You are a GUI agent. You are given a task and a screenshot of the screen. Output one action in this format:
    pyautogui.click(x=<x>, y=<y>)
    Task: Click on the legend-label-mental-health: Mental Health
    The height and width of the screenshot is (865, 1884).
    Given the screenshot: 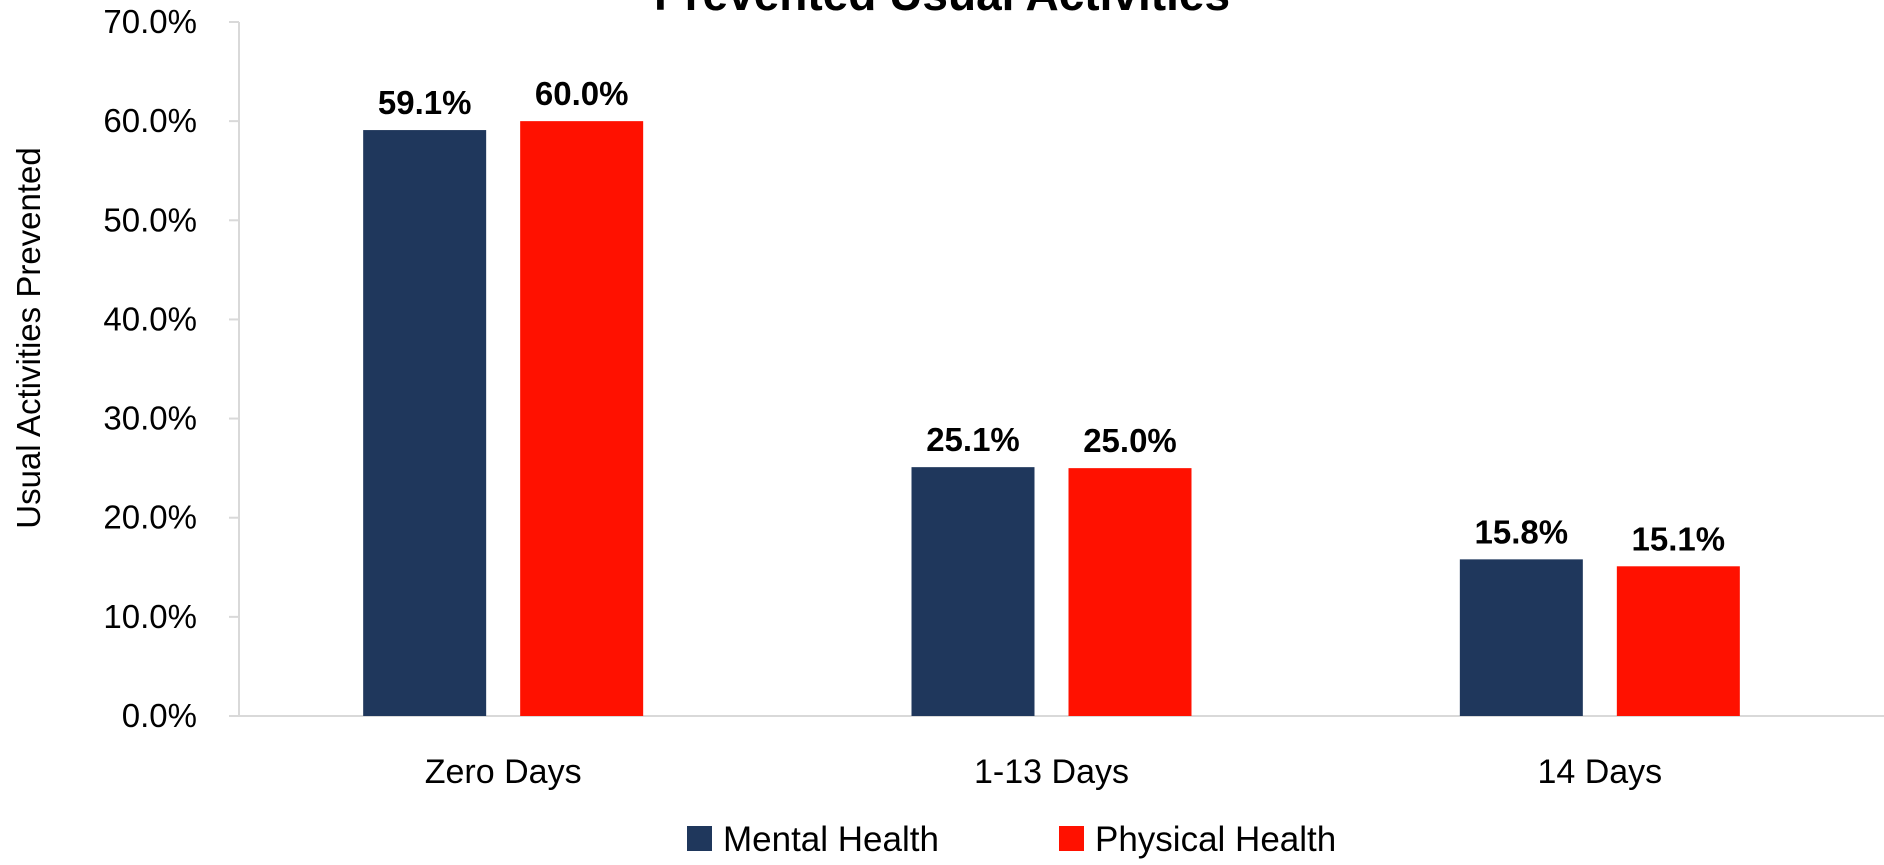 What is the action you would take?
    pyautogui.click(x=831, y=839)
    